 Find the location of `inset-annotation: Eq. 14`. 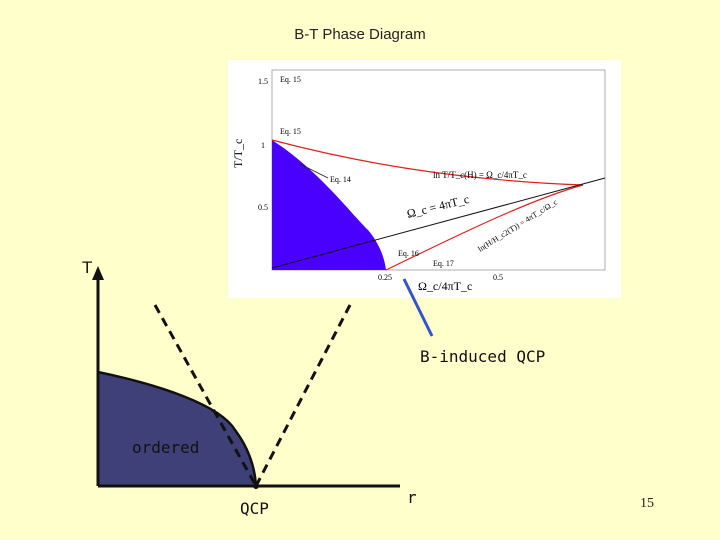

inset-annotation: Eq. 14 is located at coordinates (340, 179).